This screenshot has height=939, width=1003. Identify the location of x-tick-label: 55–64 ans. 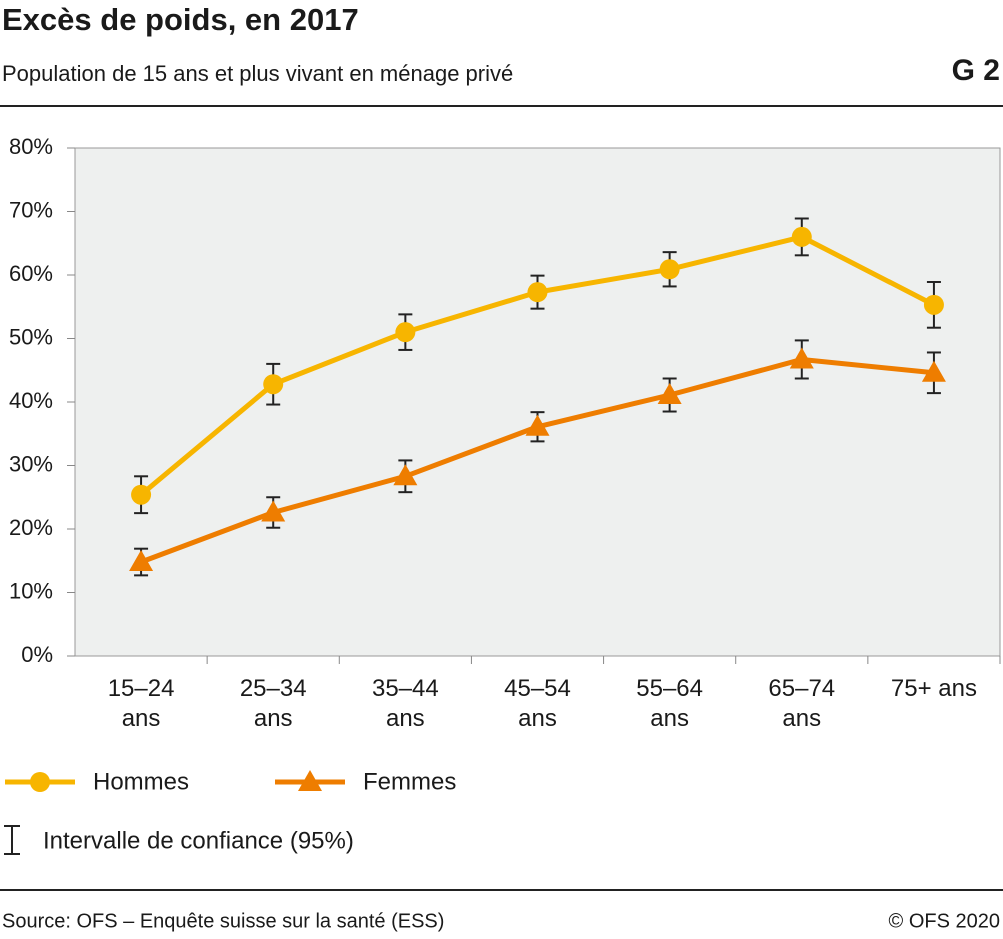
(670, 703).